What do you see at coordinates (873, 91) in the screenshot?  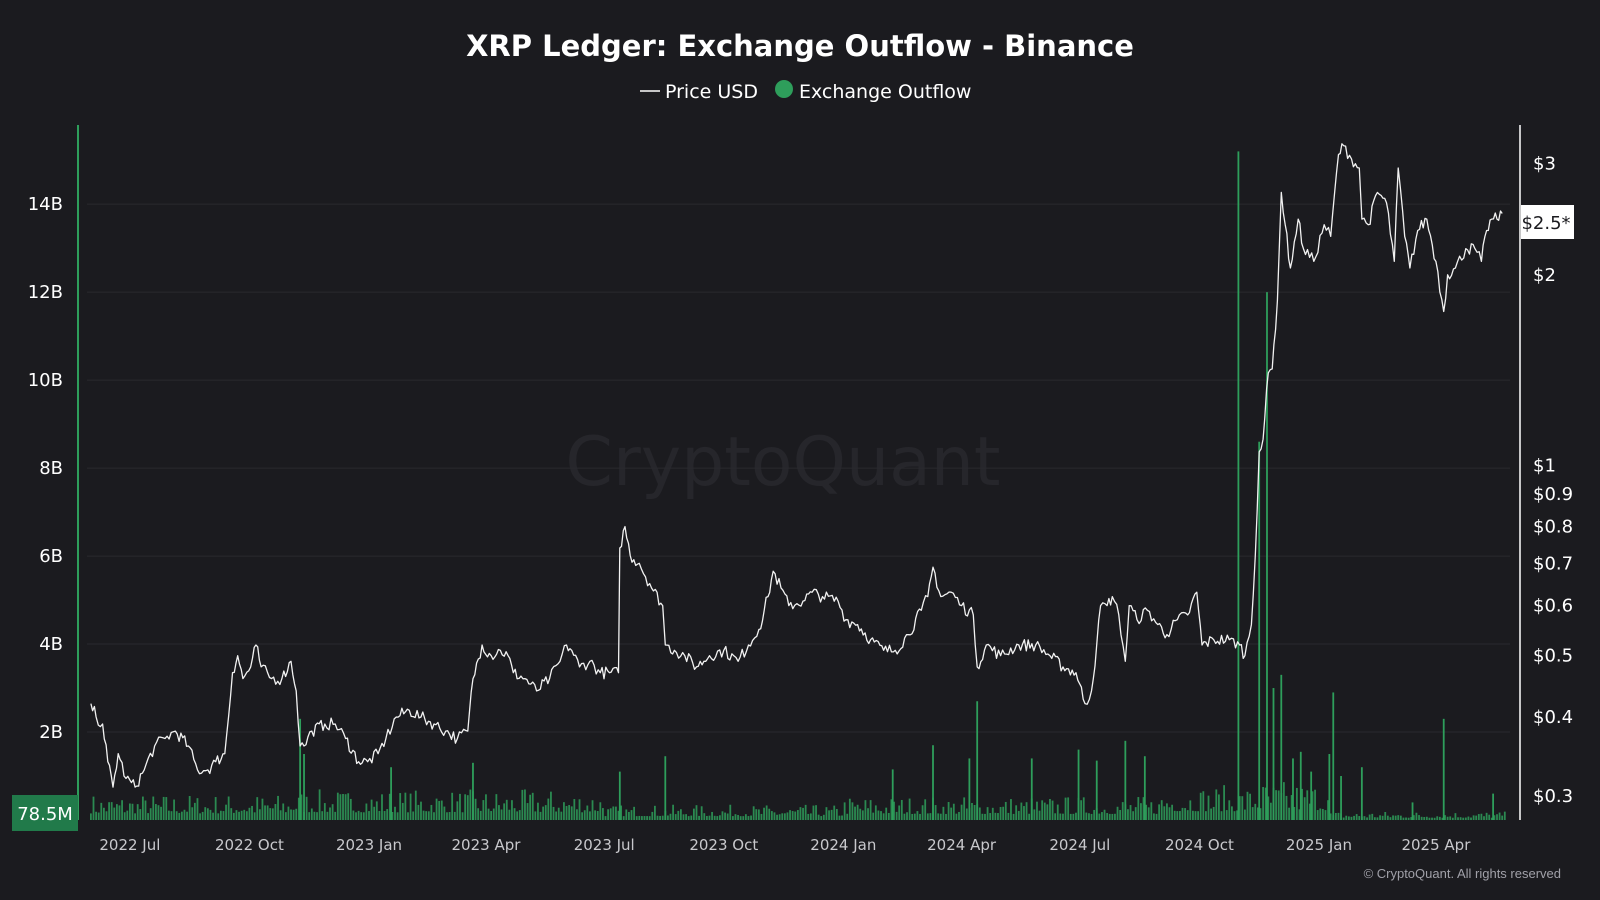 I see `legend-item-outflow: Exchange Outflow` at bounding box center [873, 91].